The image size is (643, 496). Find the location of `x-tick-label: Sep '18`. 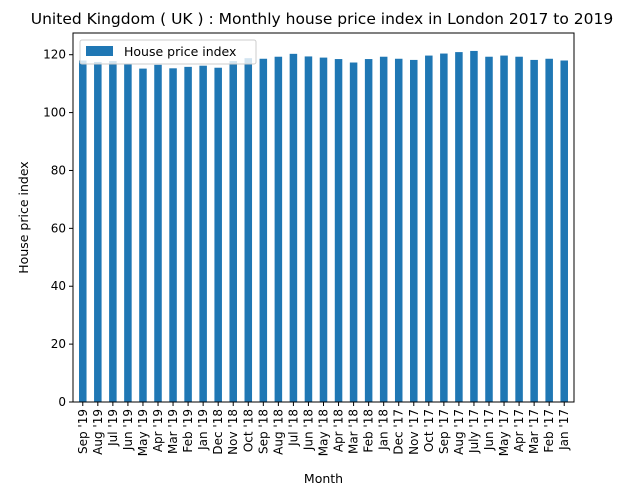

x-tick-label: Sep '18 is located at coordinates (263, 431).